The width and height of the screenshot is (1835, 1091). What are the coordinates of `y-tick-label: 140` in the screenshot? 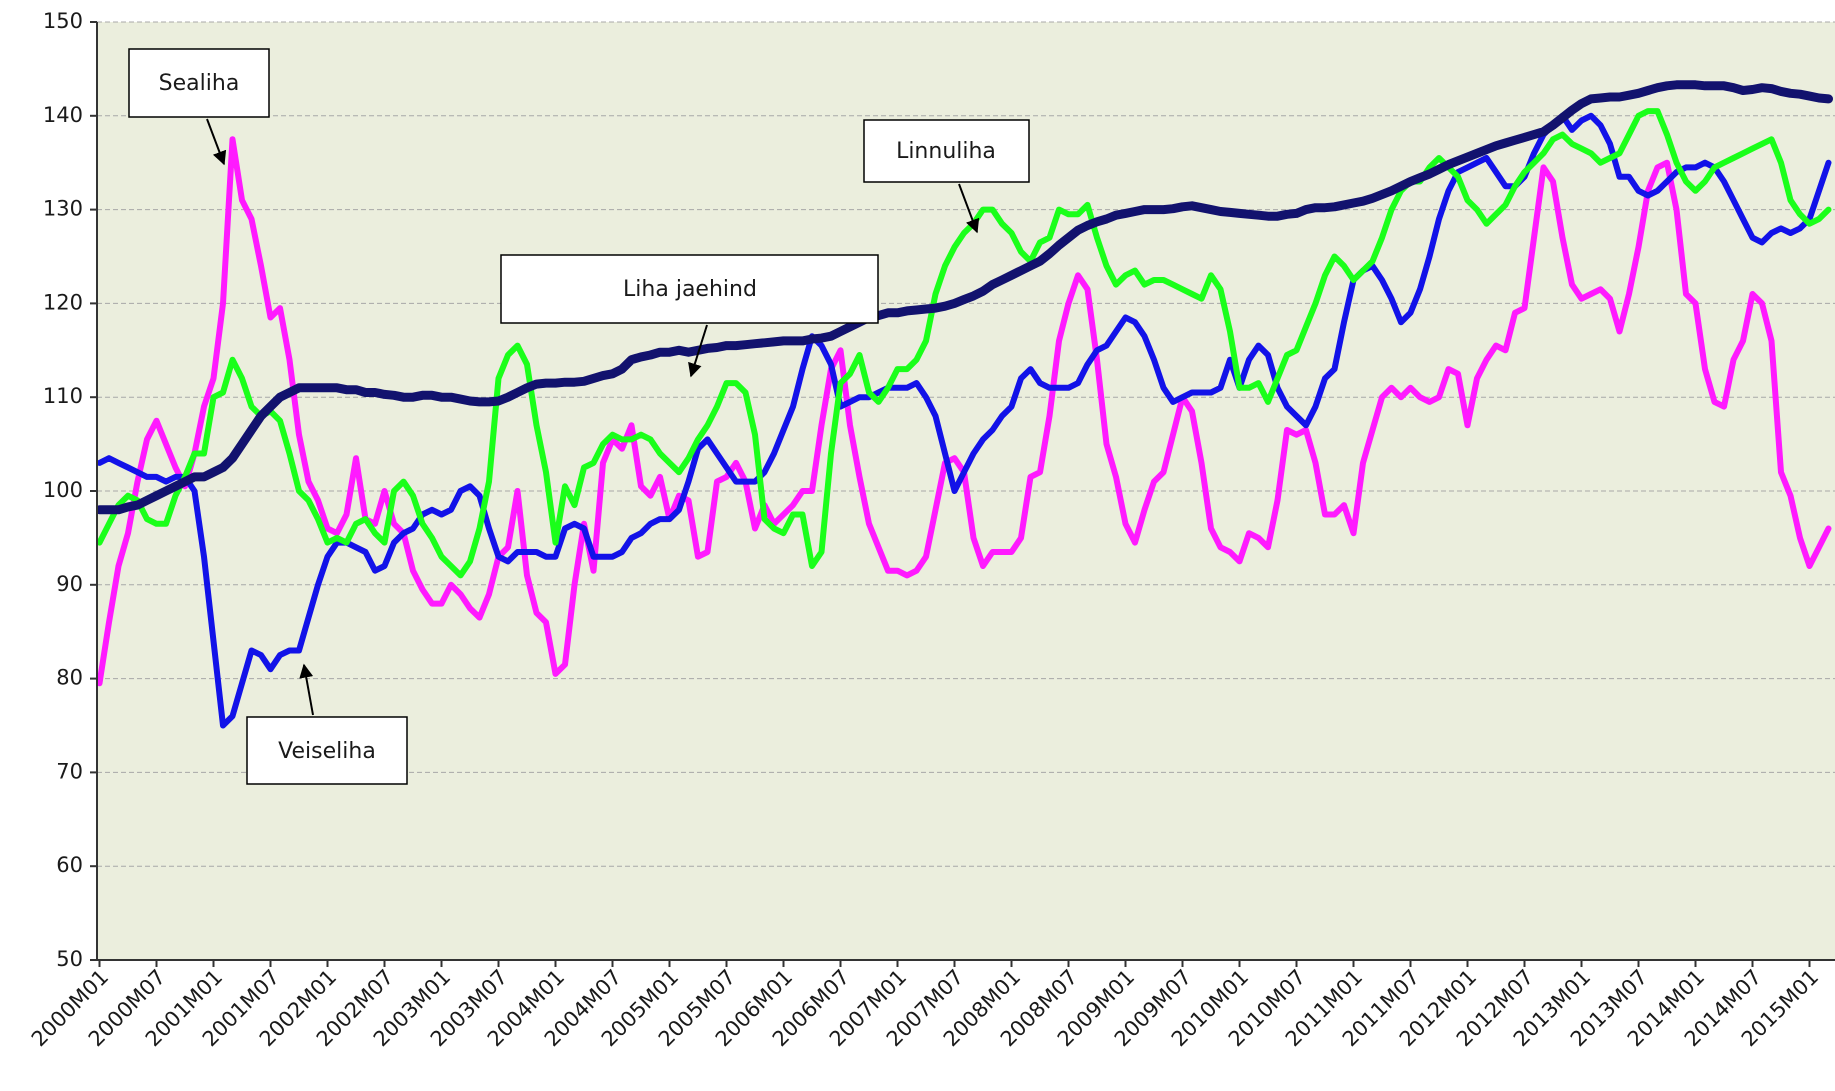 It's located at (63, 115).